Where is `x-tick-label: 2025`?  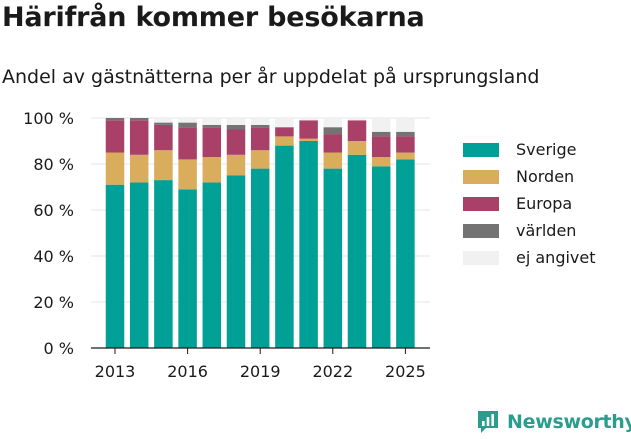 x-tick-label: 2025 is located at coordinates (405, 371).